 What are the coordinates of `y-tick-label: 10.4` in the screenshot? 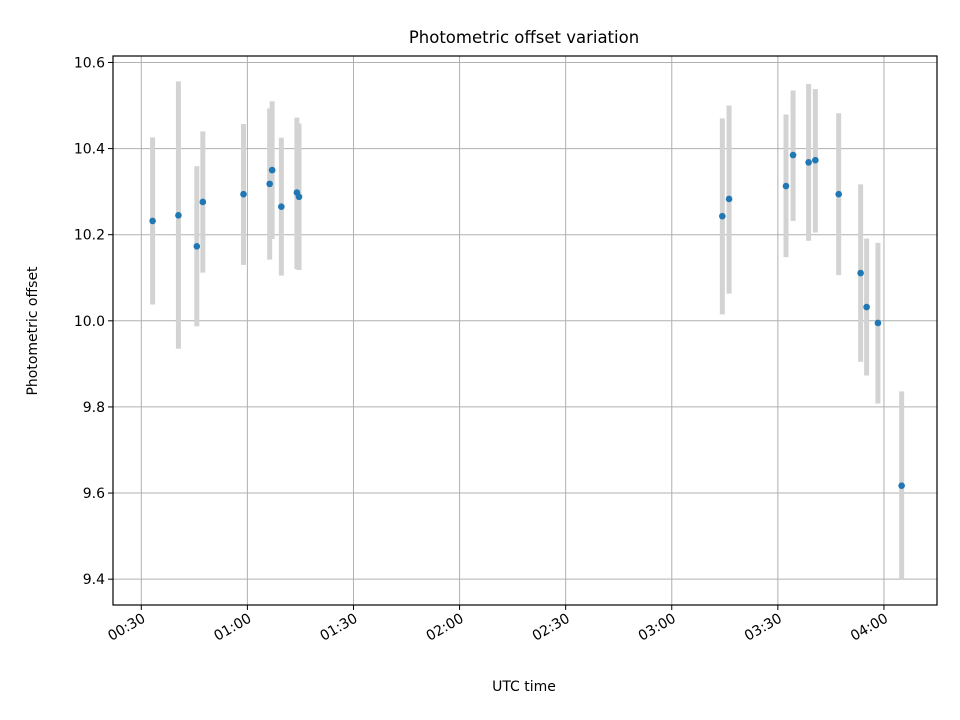 It's located at (89, 150).